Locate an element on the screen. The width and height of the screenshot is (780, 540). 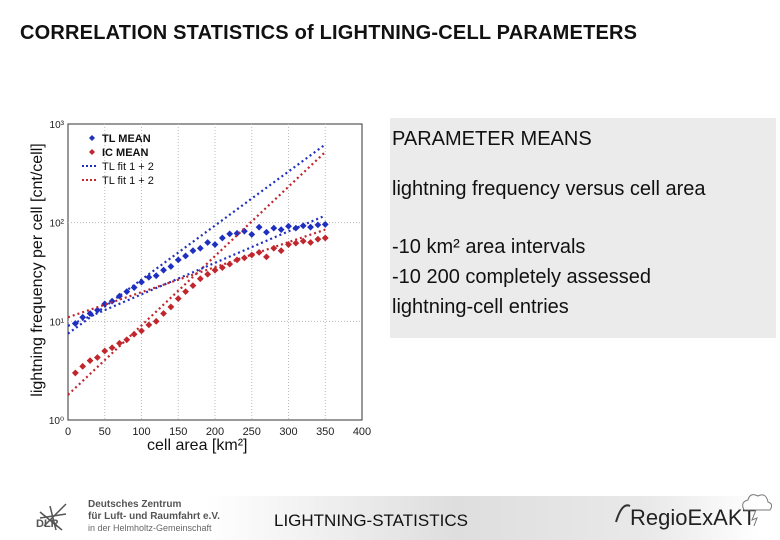
x-tick-label: 100 is located at coordinates (141, 432).